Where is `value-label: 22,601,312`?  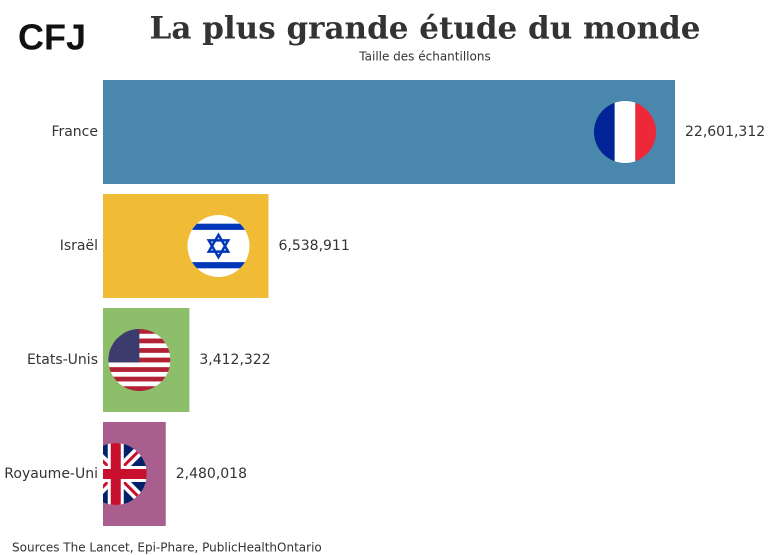 value-label: 22,601,312 is located at coordinates (725, 132).